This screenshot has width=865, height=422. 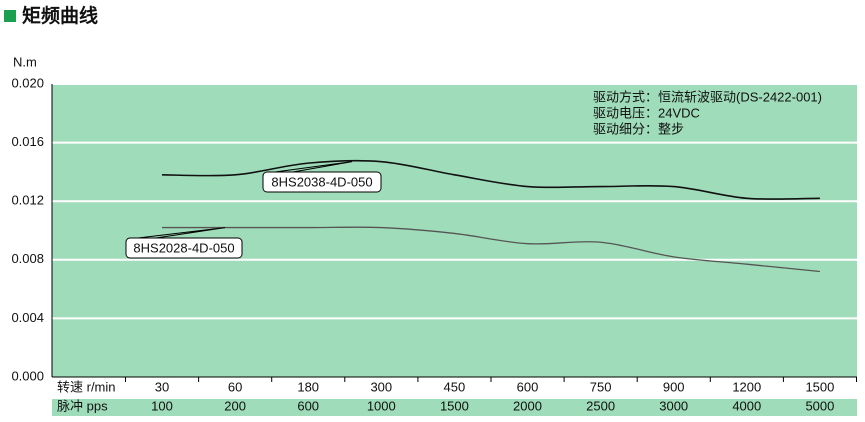 I want to click on annotation: 驱动电压：24VDC, so click(x=646, y=112).